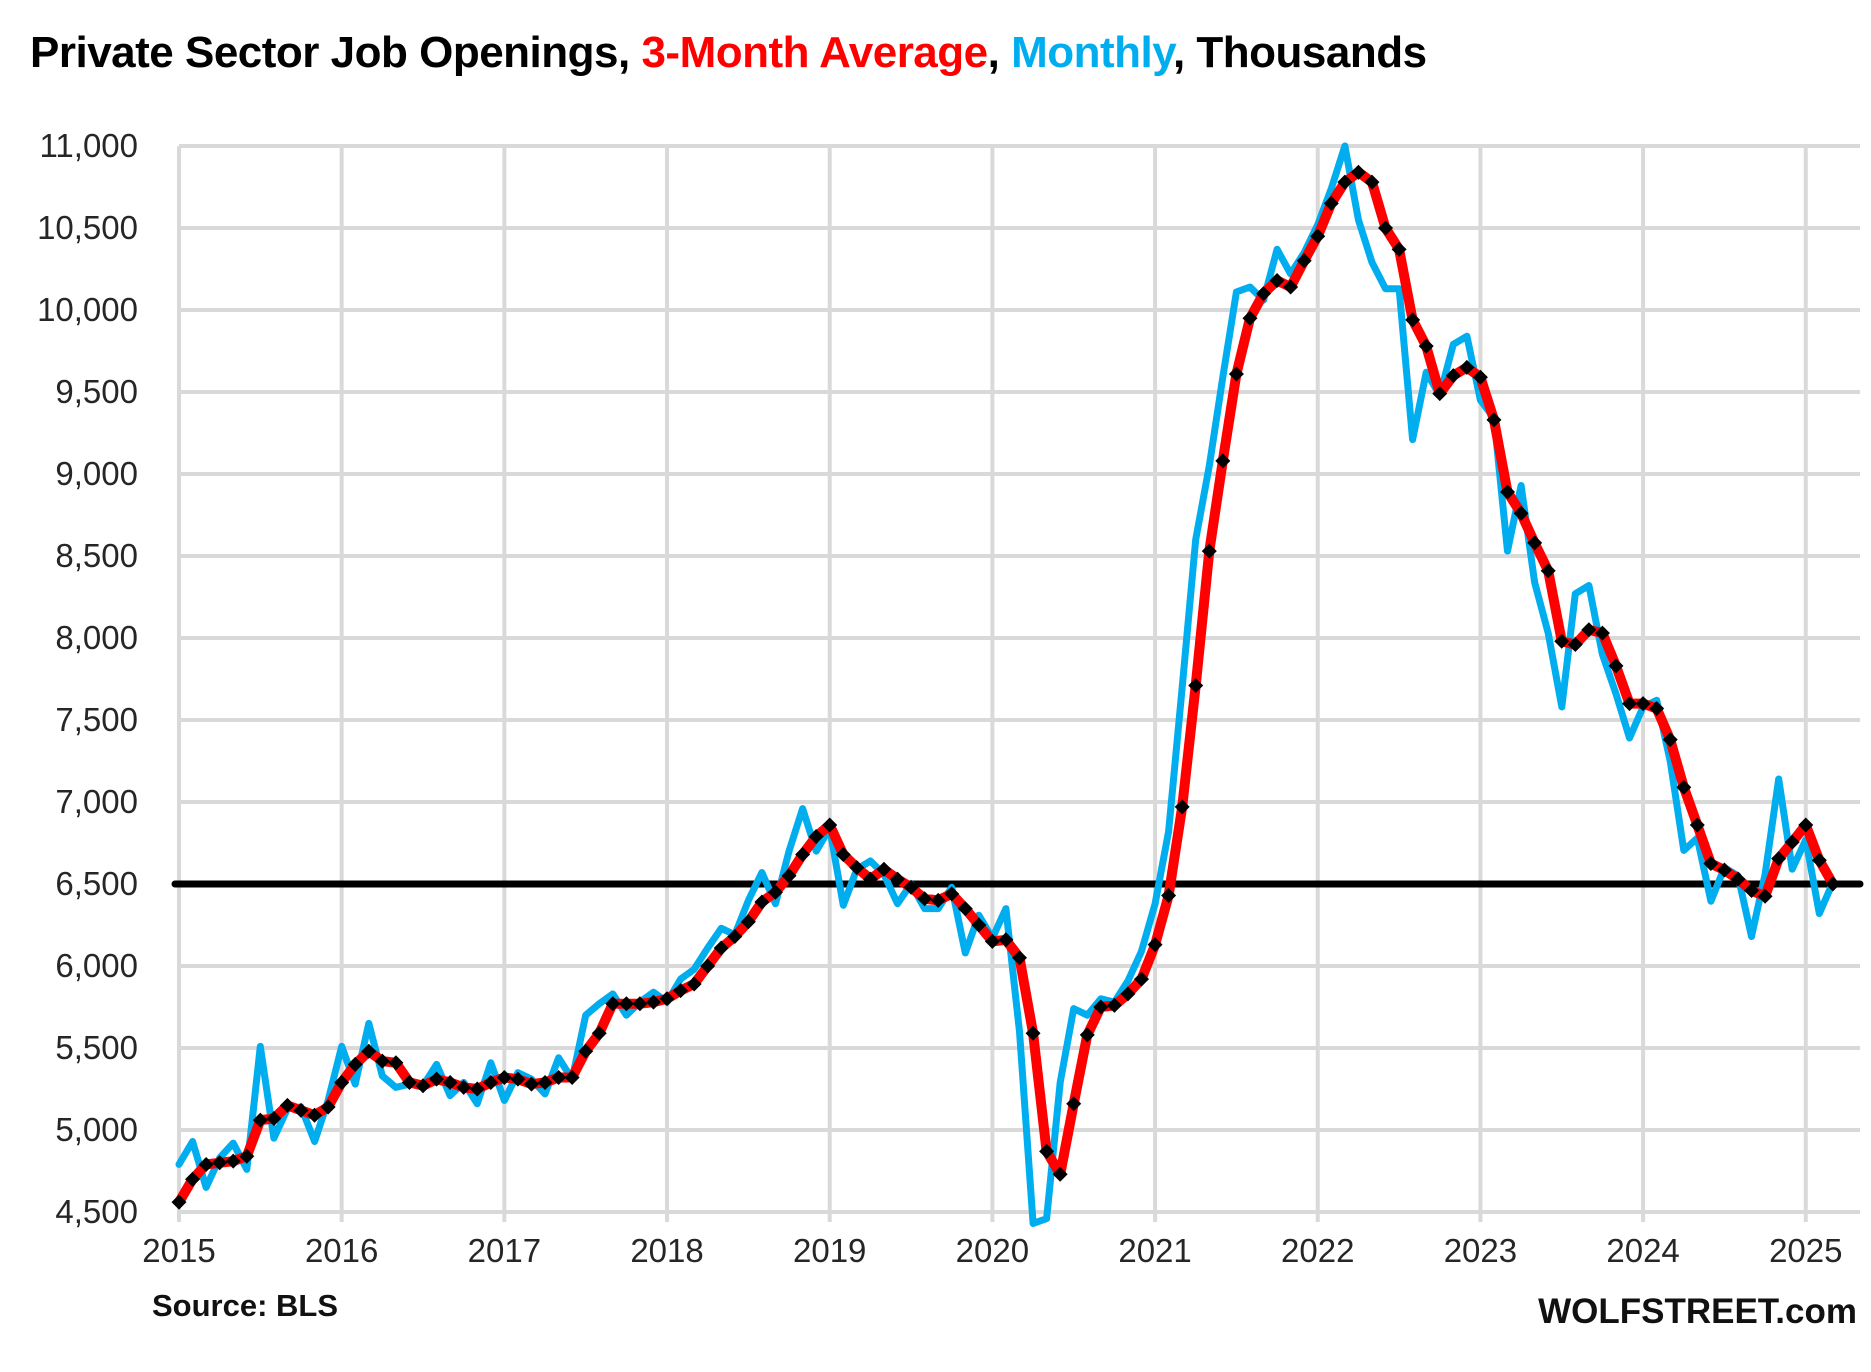 This screenshot has width=1871, height=1372. I want to click on y-axis-label: 5,000, so click(96, 1129).